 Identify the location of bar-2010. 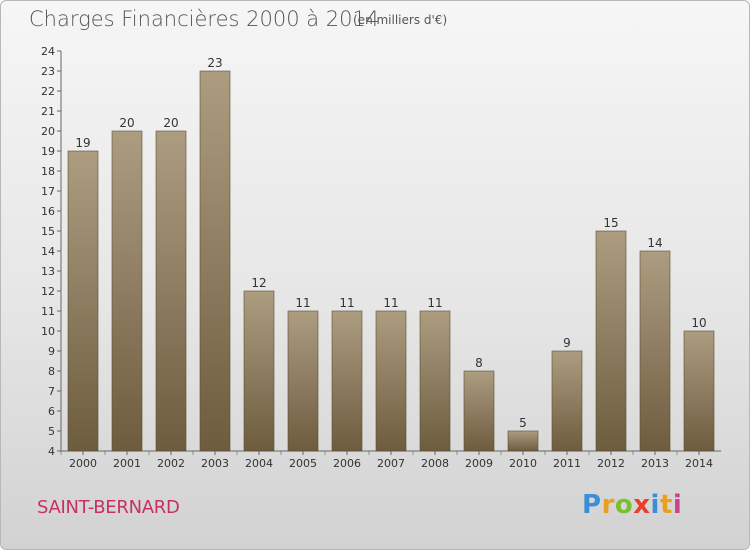
(523, 441).